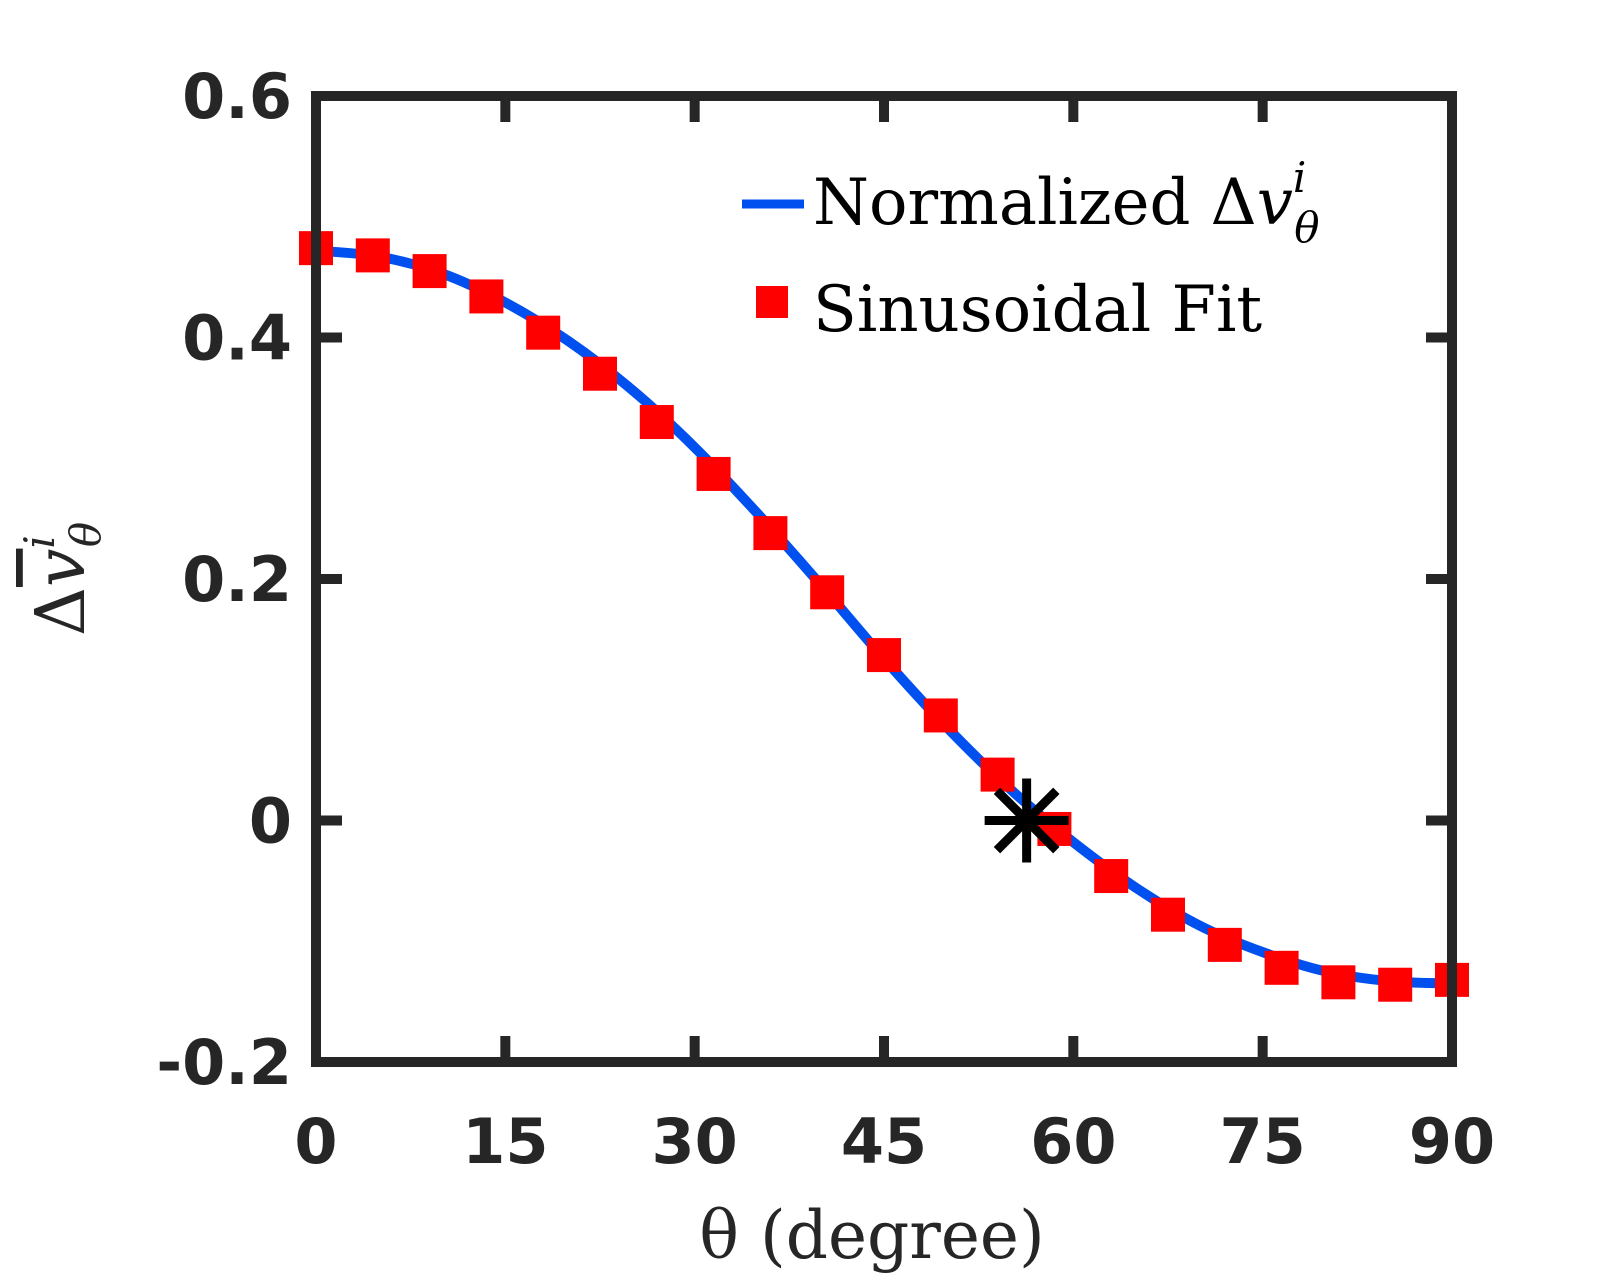 This screenshot has width=1600, height=1280. What do you see at coordinates (270, 821) in the screenshot?
I see `y-tick-label: 0` at bounding box center [270, 821].